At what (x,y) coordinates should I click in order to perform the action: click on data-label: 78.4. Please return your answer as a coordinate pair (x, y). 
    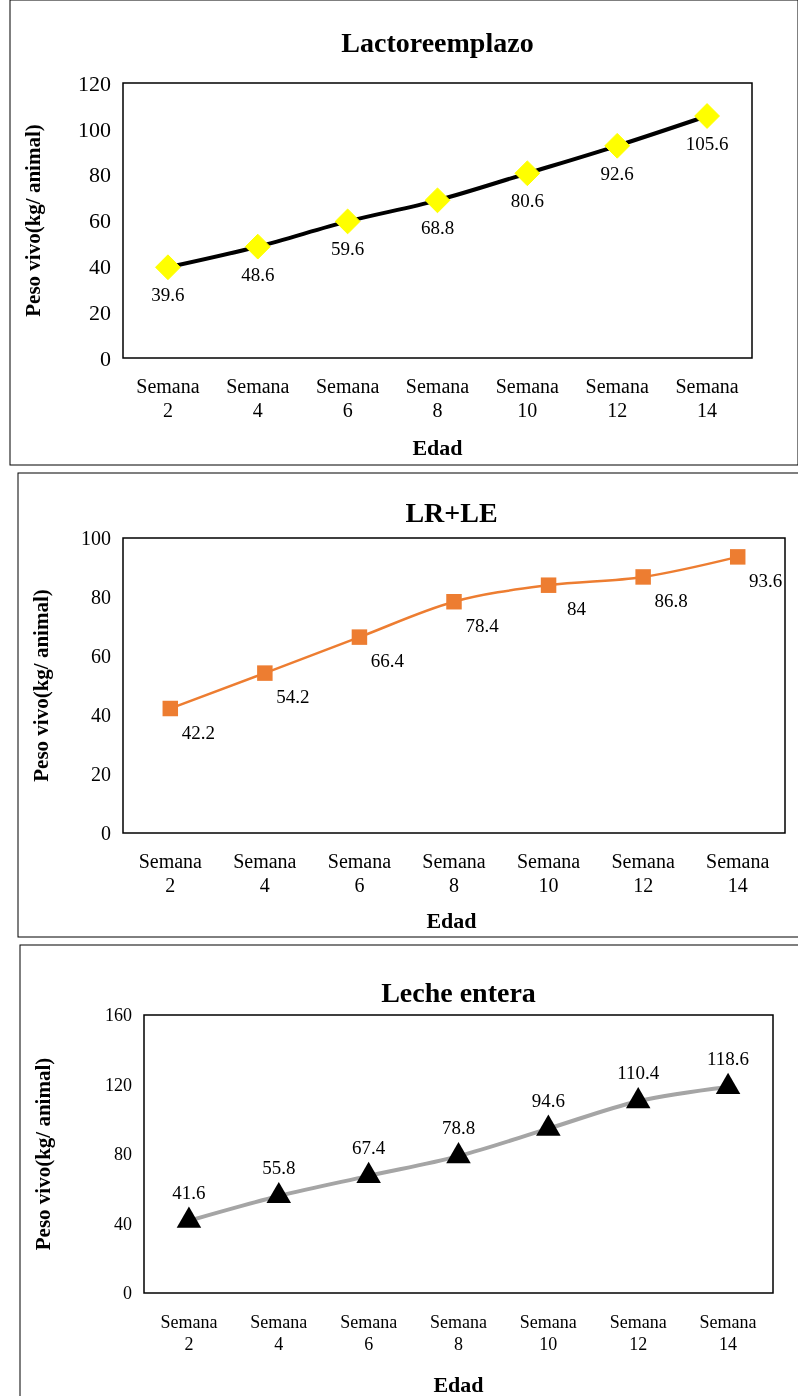
    Looking at the image, I should click on (482, 625).